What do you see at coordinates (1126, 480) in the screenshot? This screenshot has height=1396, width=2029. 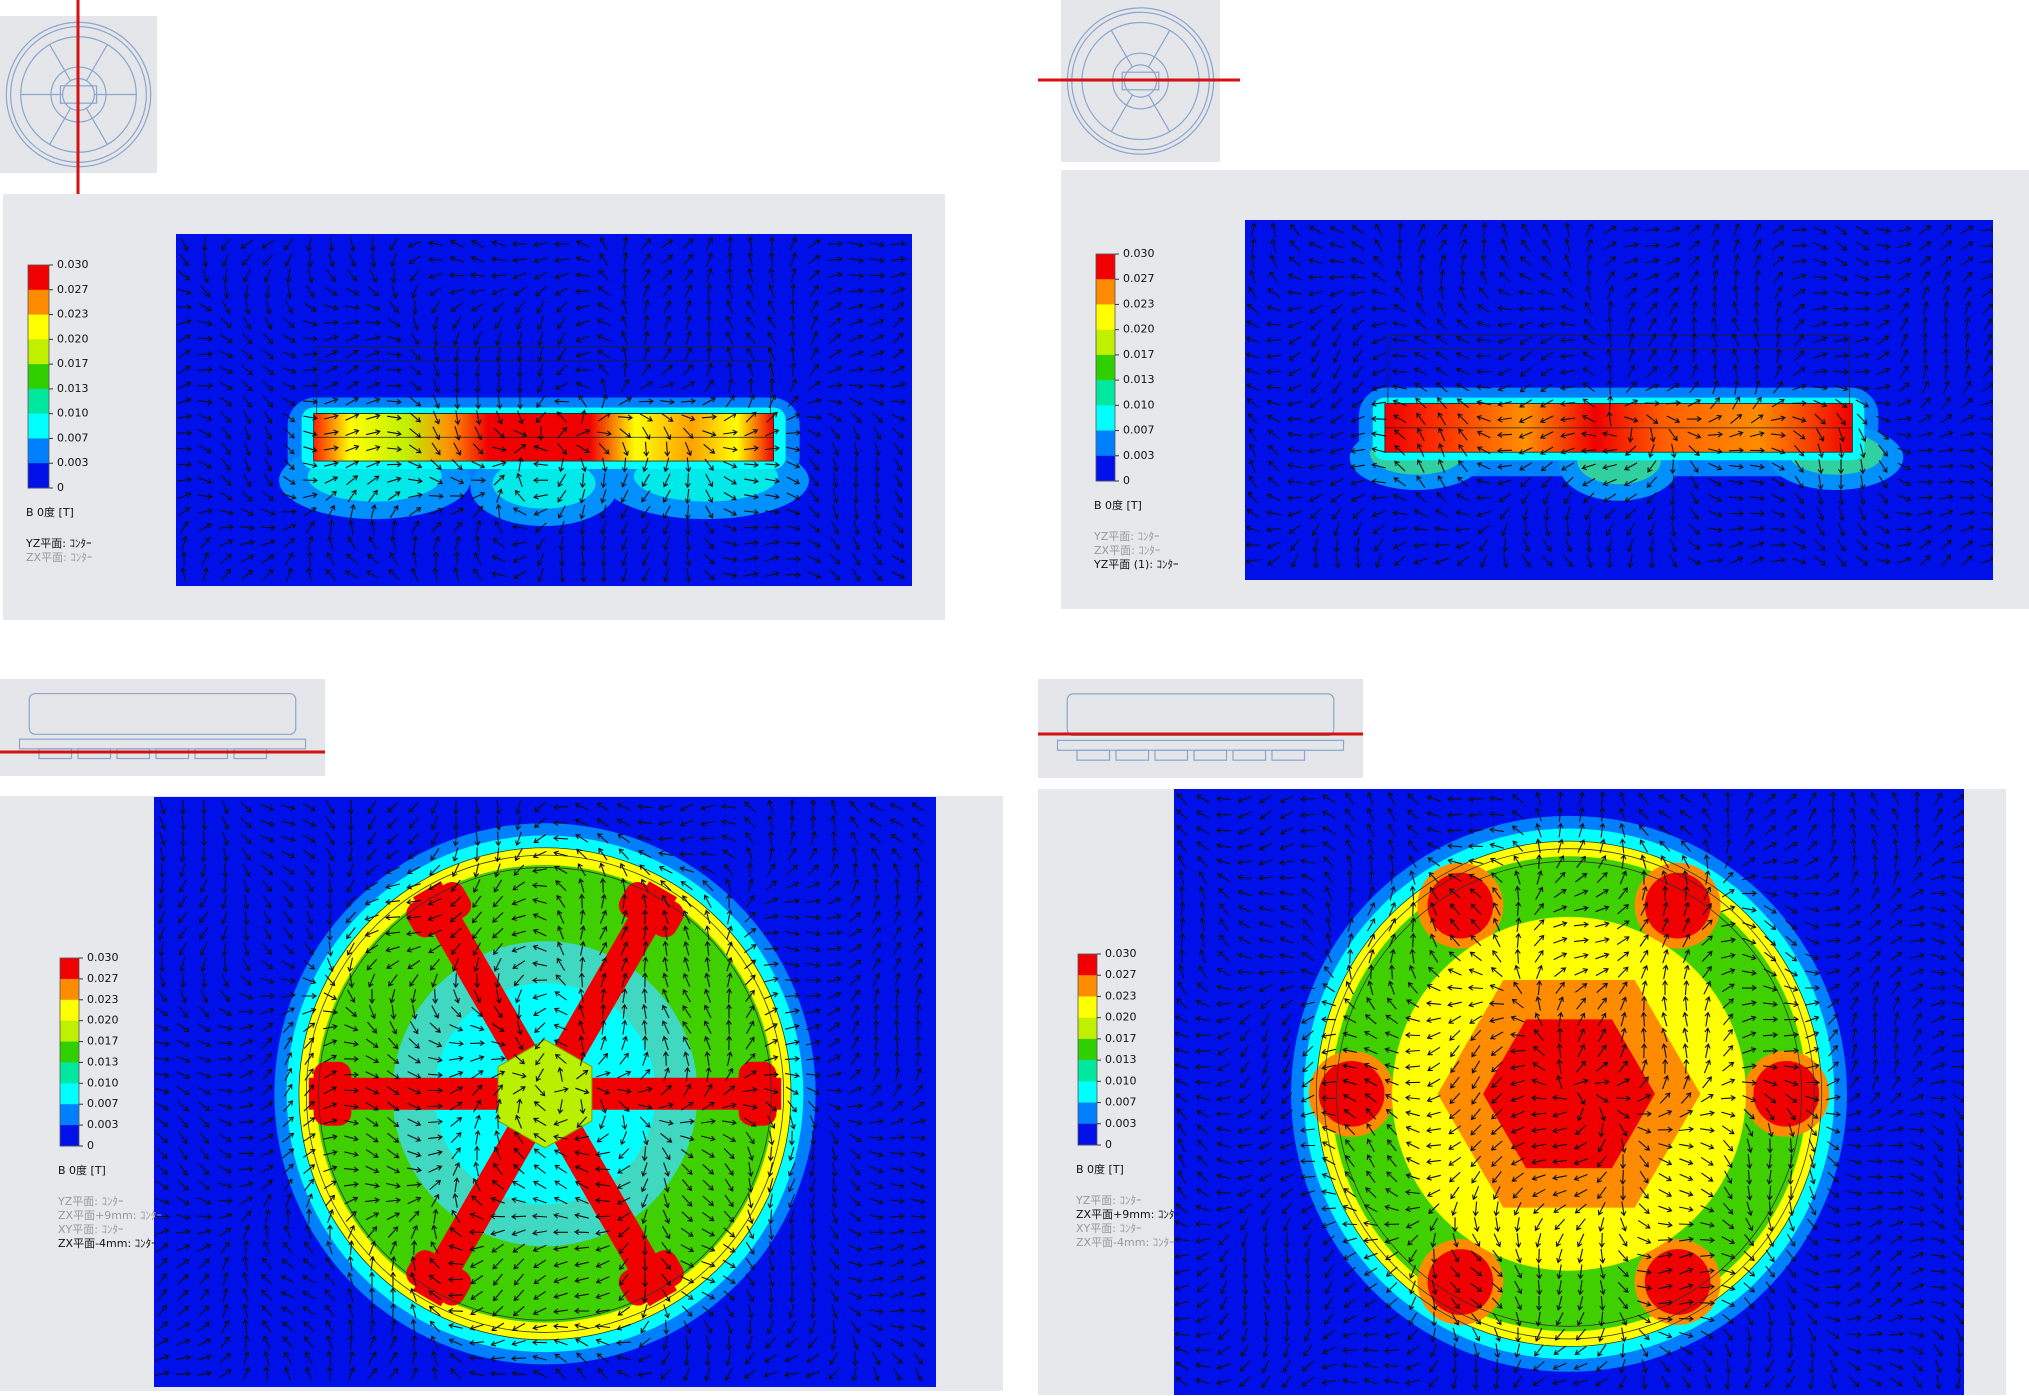 I see `legend-tick-label: 0` at bounding box center [1126, 480].